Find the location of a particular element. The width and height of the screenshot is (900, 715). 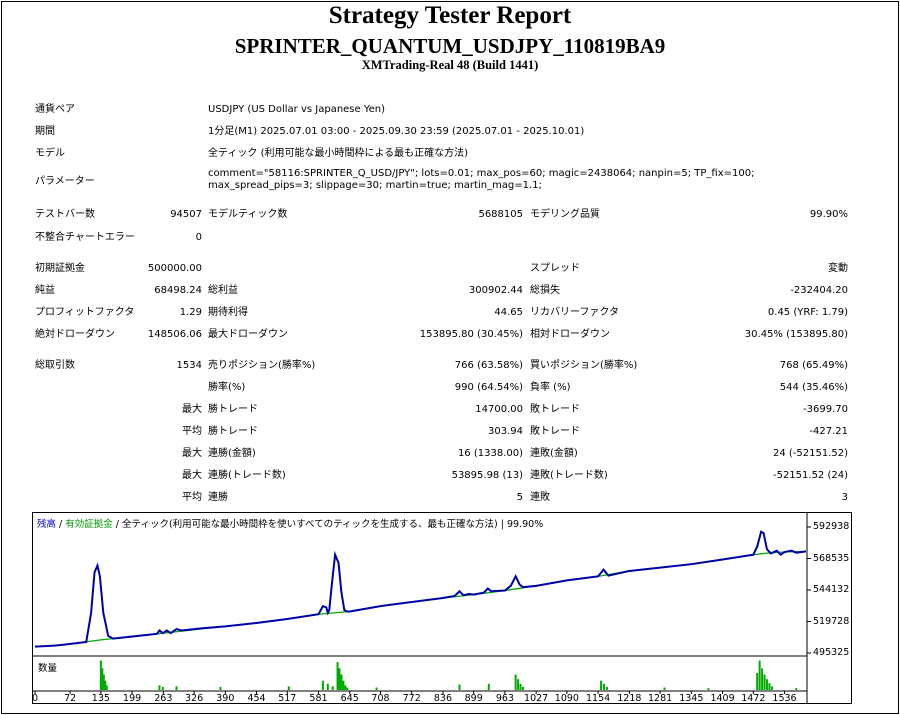

x-tick-label: 454 is located at coordinates (256, 698).